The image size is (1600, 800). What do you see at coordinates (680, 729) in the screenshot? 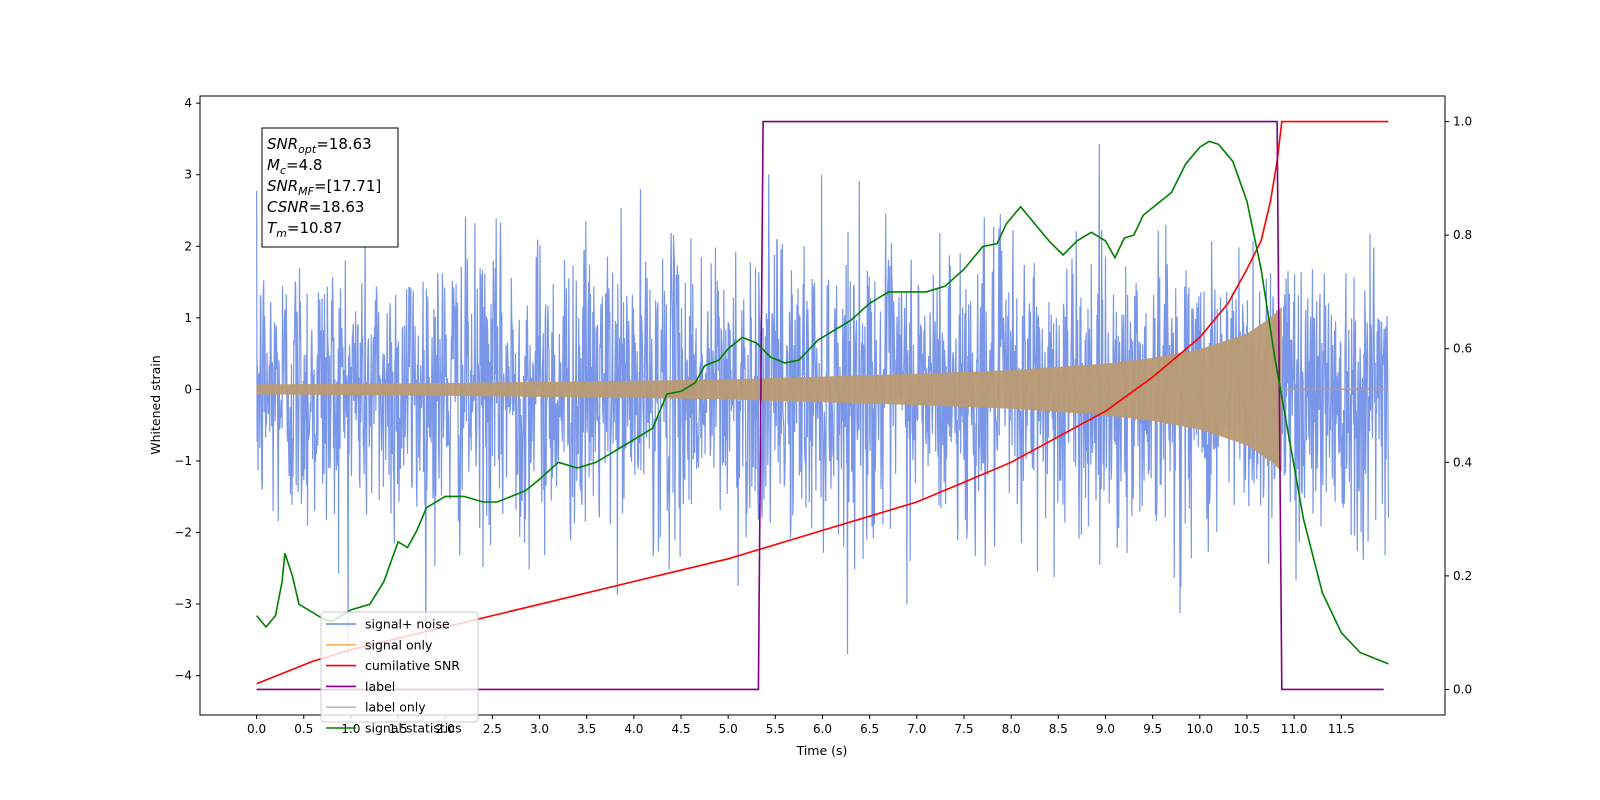
I see `x-tick-label: 4.5` at bounding box center [680, 729].